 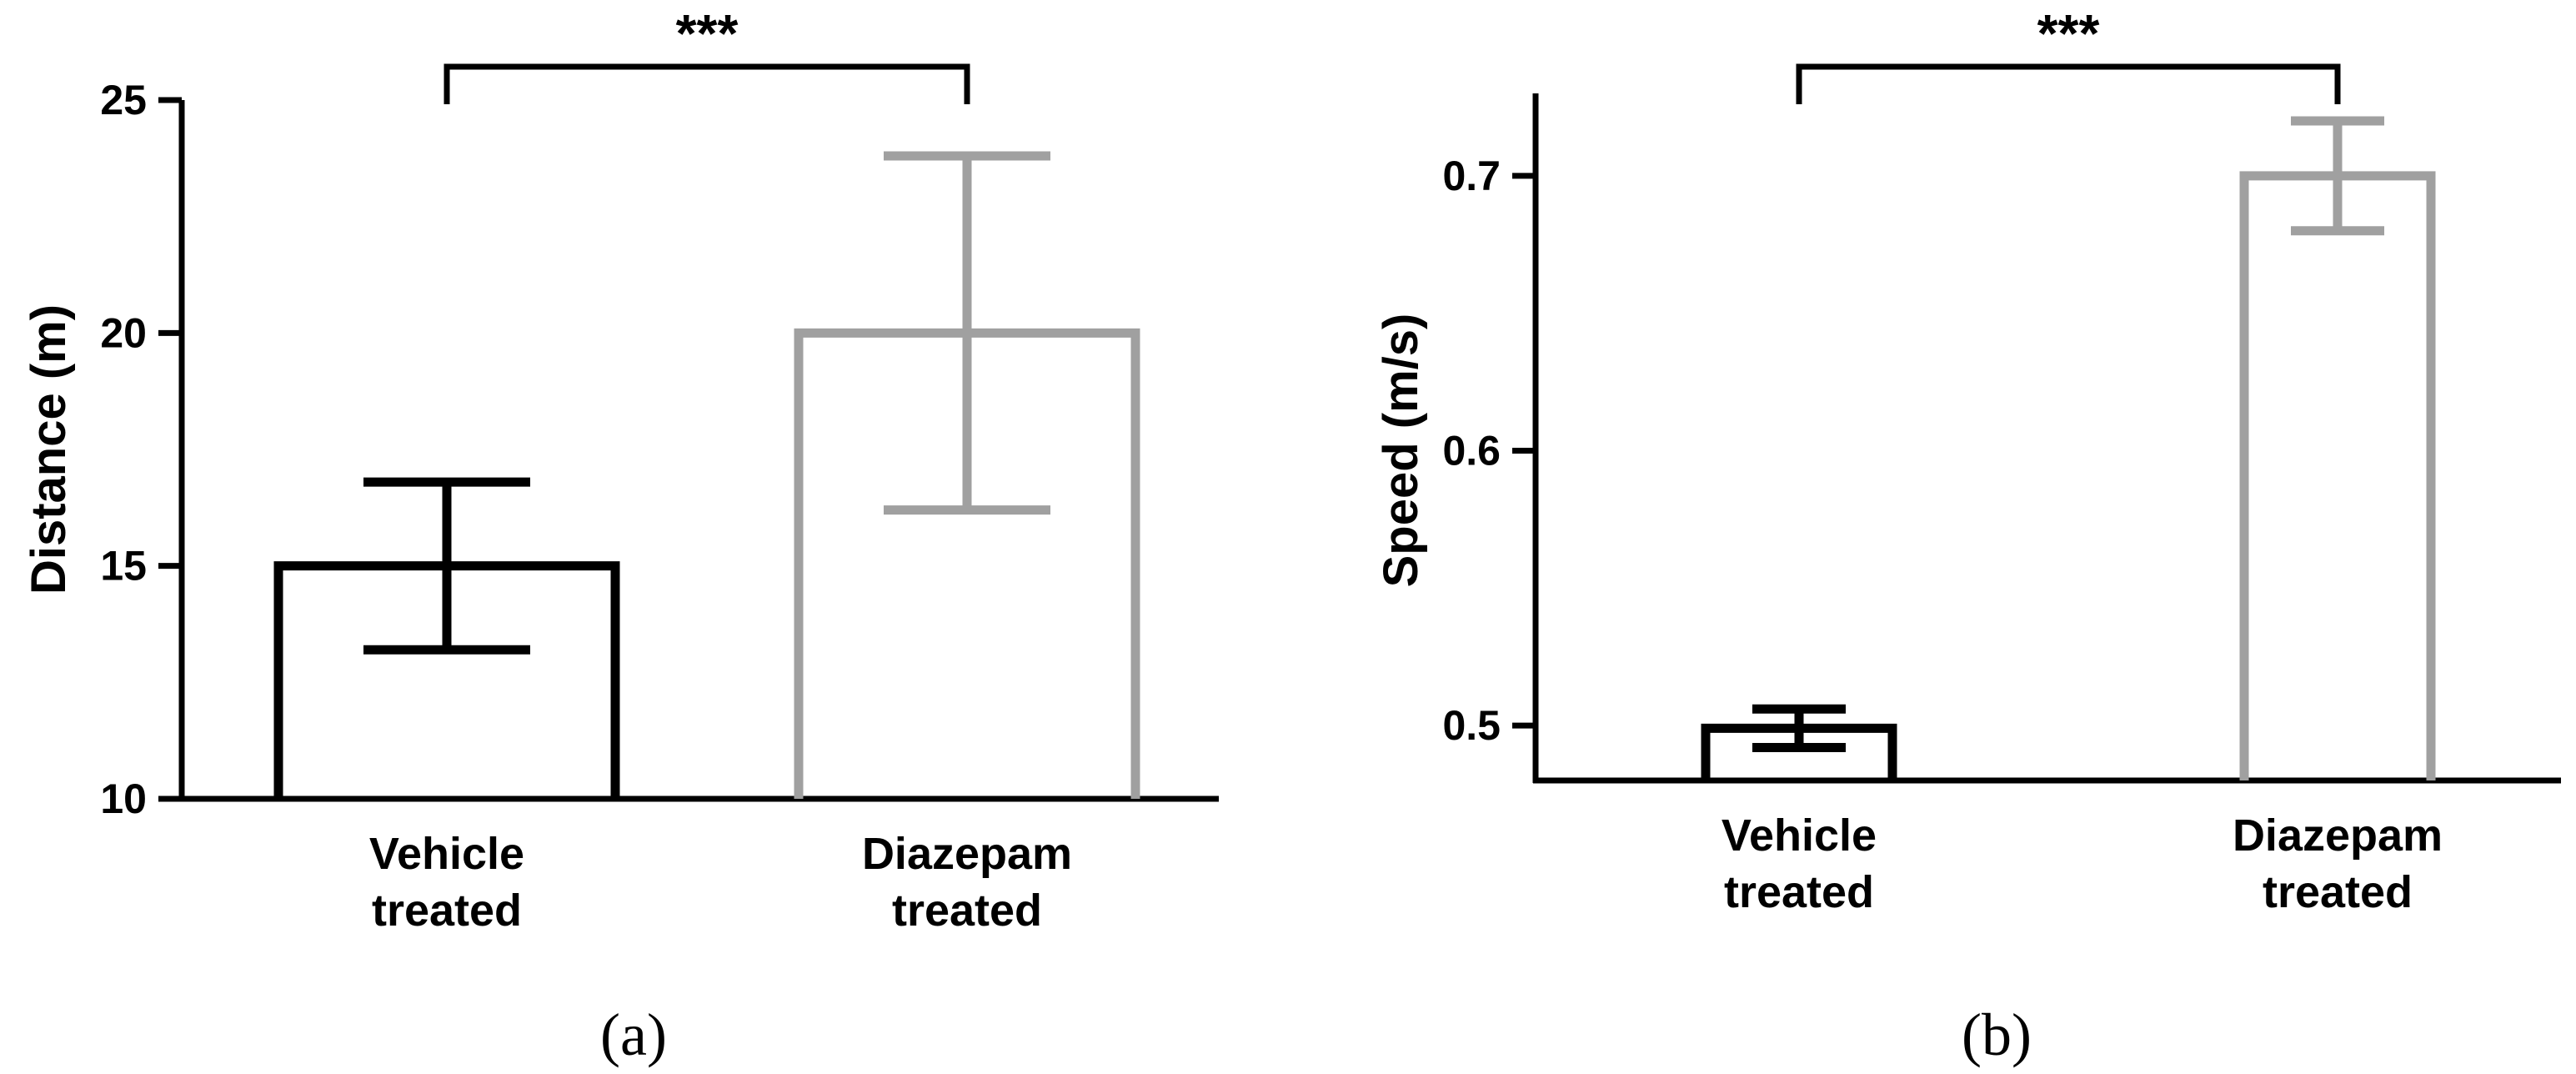 What do you see at coordinates (2337, 475) in the screenshot?
I see `bar` at bounding box center [2337, 475].